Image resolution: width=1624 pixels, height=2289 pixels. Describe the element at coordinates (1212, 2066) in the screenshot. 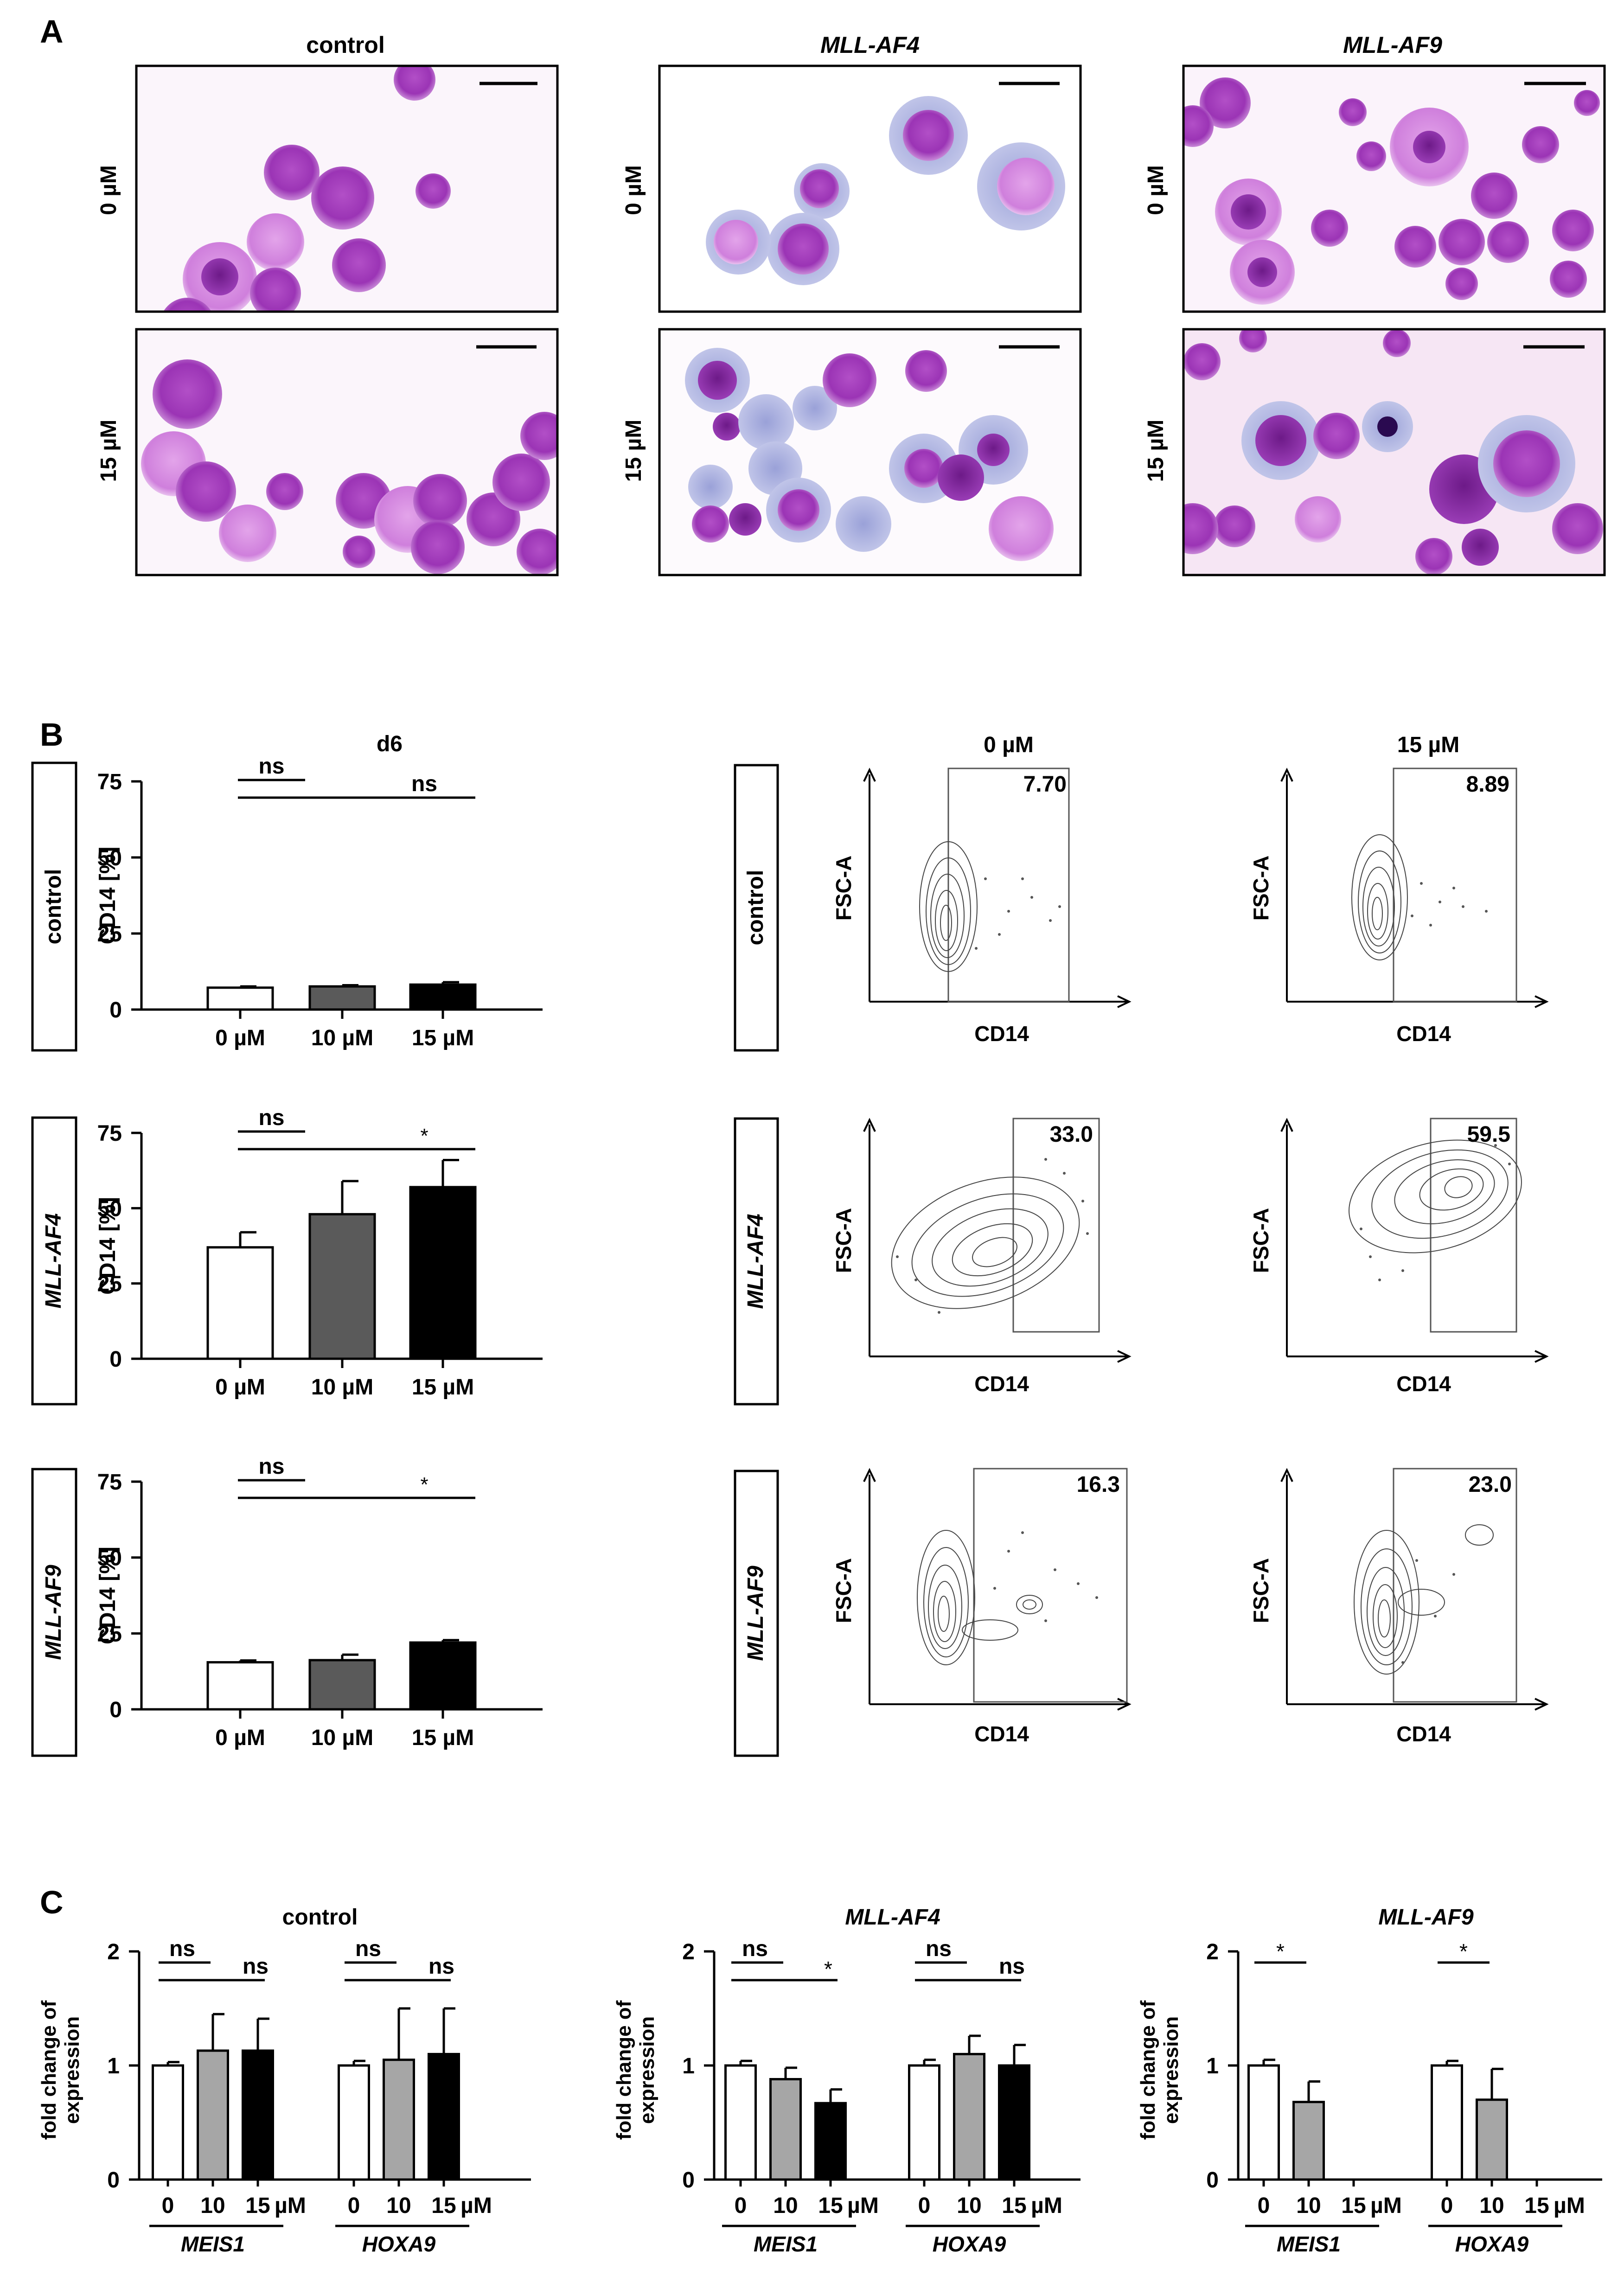

I see `y-tick-label: 1` at that location.